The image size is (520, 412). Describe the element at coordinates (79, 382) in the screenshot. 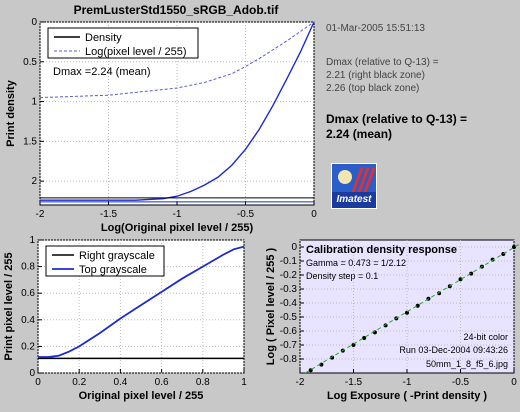

I see `x-tick-label: 0.2` at that location.